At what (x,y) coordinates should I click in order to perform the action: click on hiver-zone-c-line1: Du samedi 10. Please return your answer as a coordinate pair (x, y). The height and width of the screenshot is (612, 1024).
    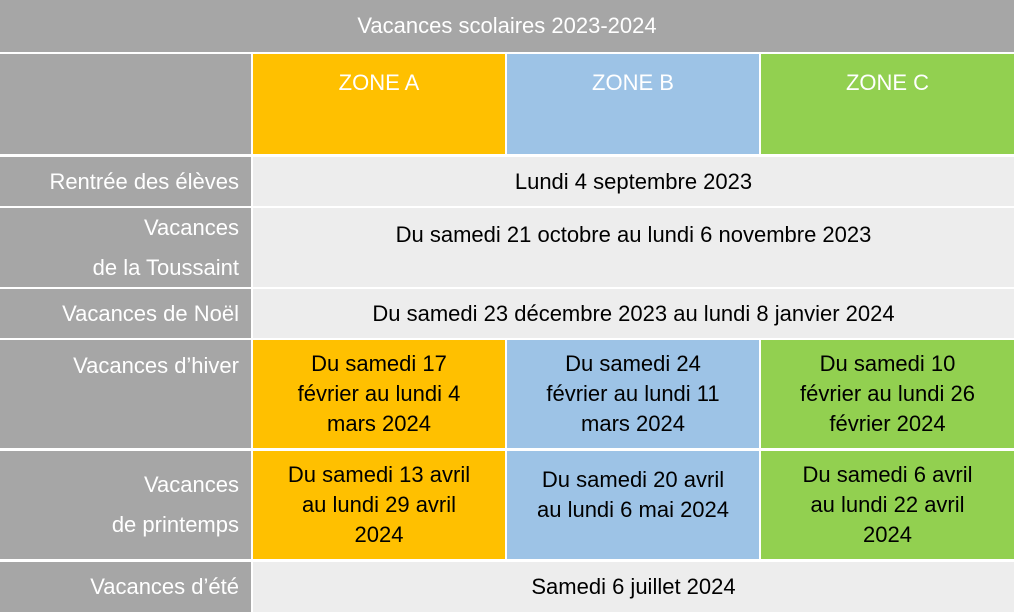
    Looking at the image, I should click on (887, 363).